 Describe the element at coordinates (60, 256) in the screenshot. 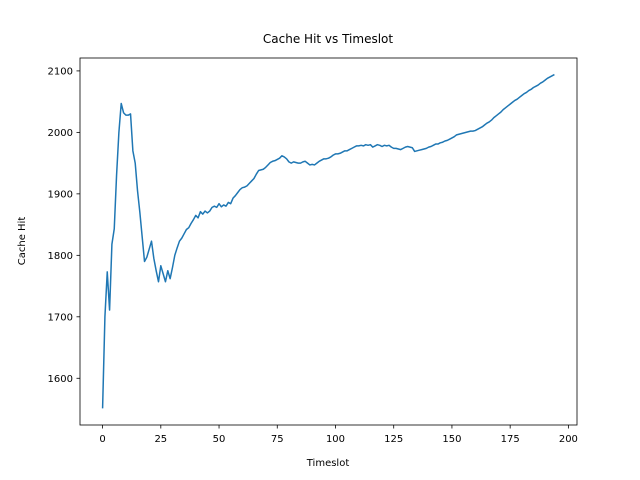

I see `y-tick-label: 1800` at that location.